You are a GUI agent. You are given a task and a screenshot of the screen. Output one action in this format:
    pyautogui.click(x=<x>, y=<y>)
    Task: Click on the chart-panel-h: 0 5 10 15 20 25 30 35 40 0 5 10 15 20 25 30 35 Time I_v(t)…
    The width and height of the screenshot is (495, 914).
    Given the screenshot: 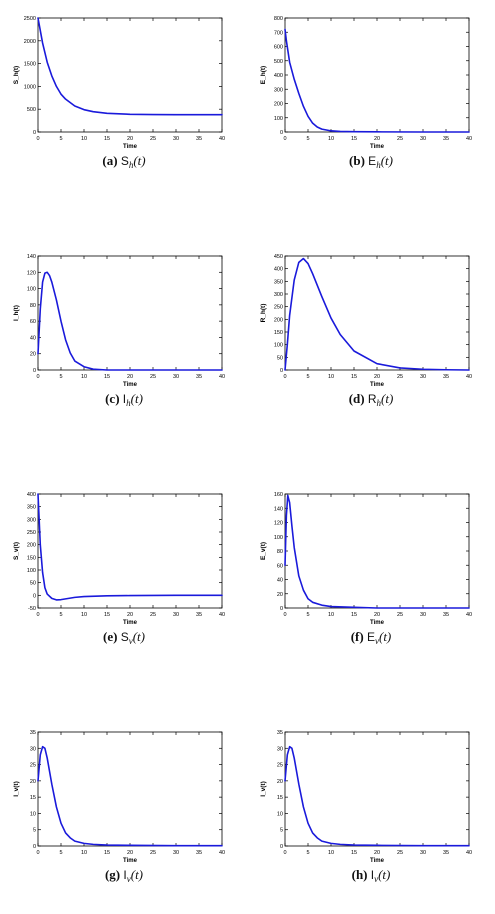 What is the action you would take?
    pyautogui.click(x=371, y=814)
    